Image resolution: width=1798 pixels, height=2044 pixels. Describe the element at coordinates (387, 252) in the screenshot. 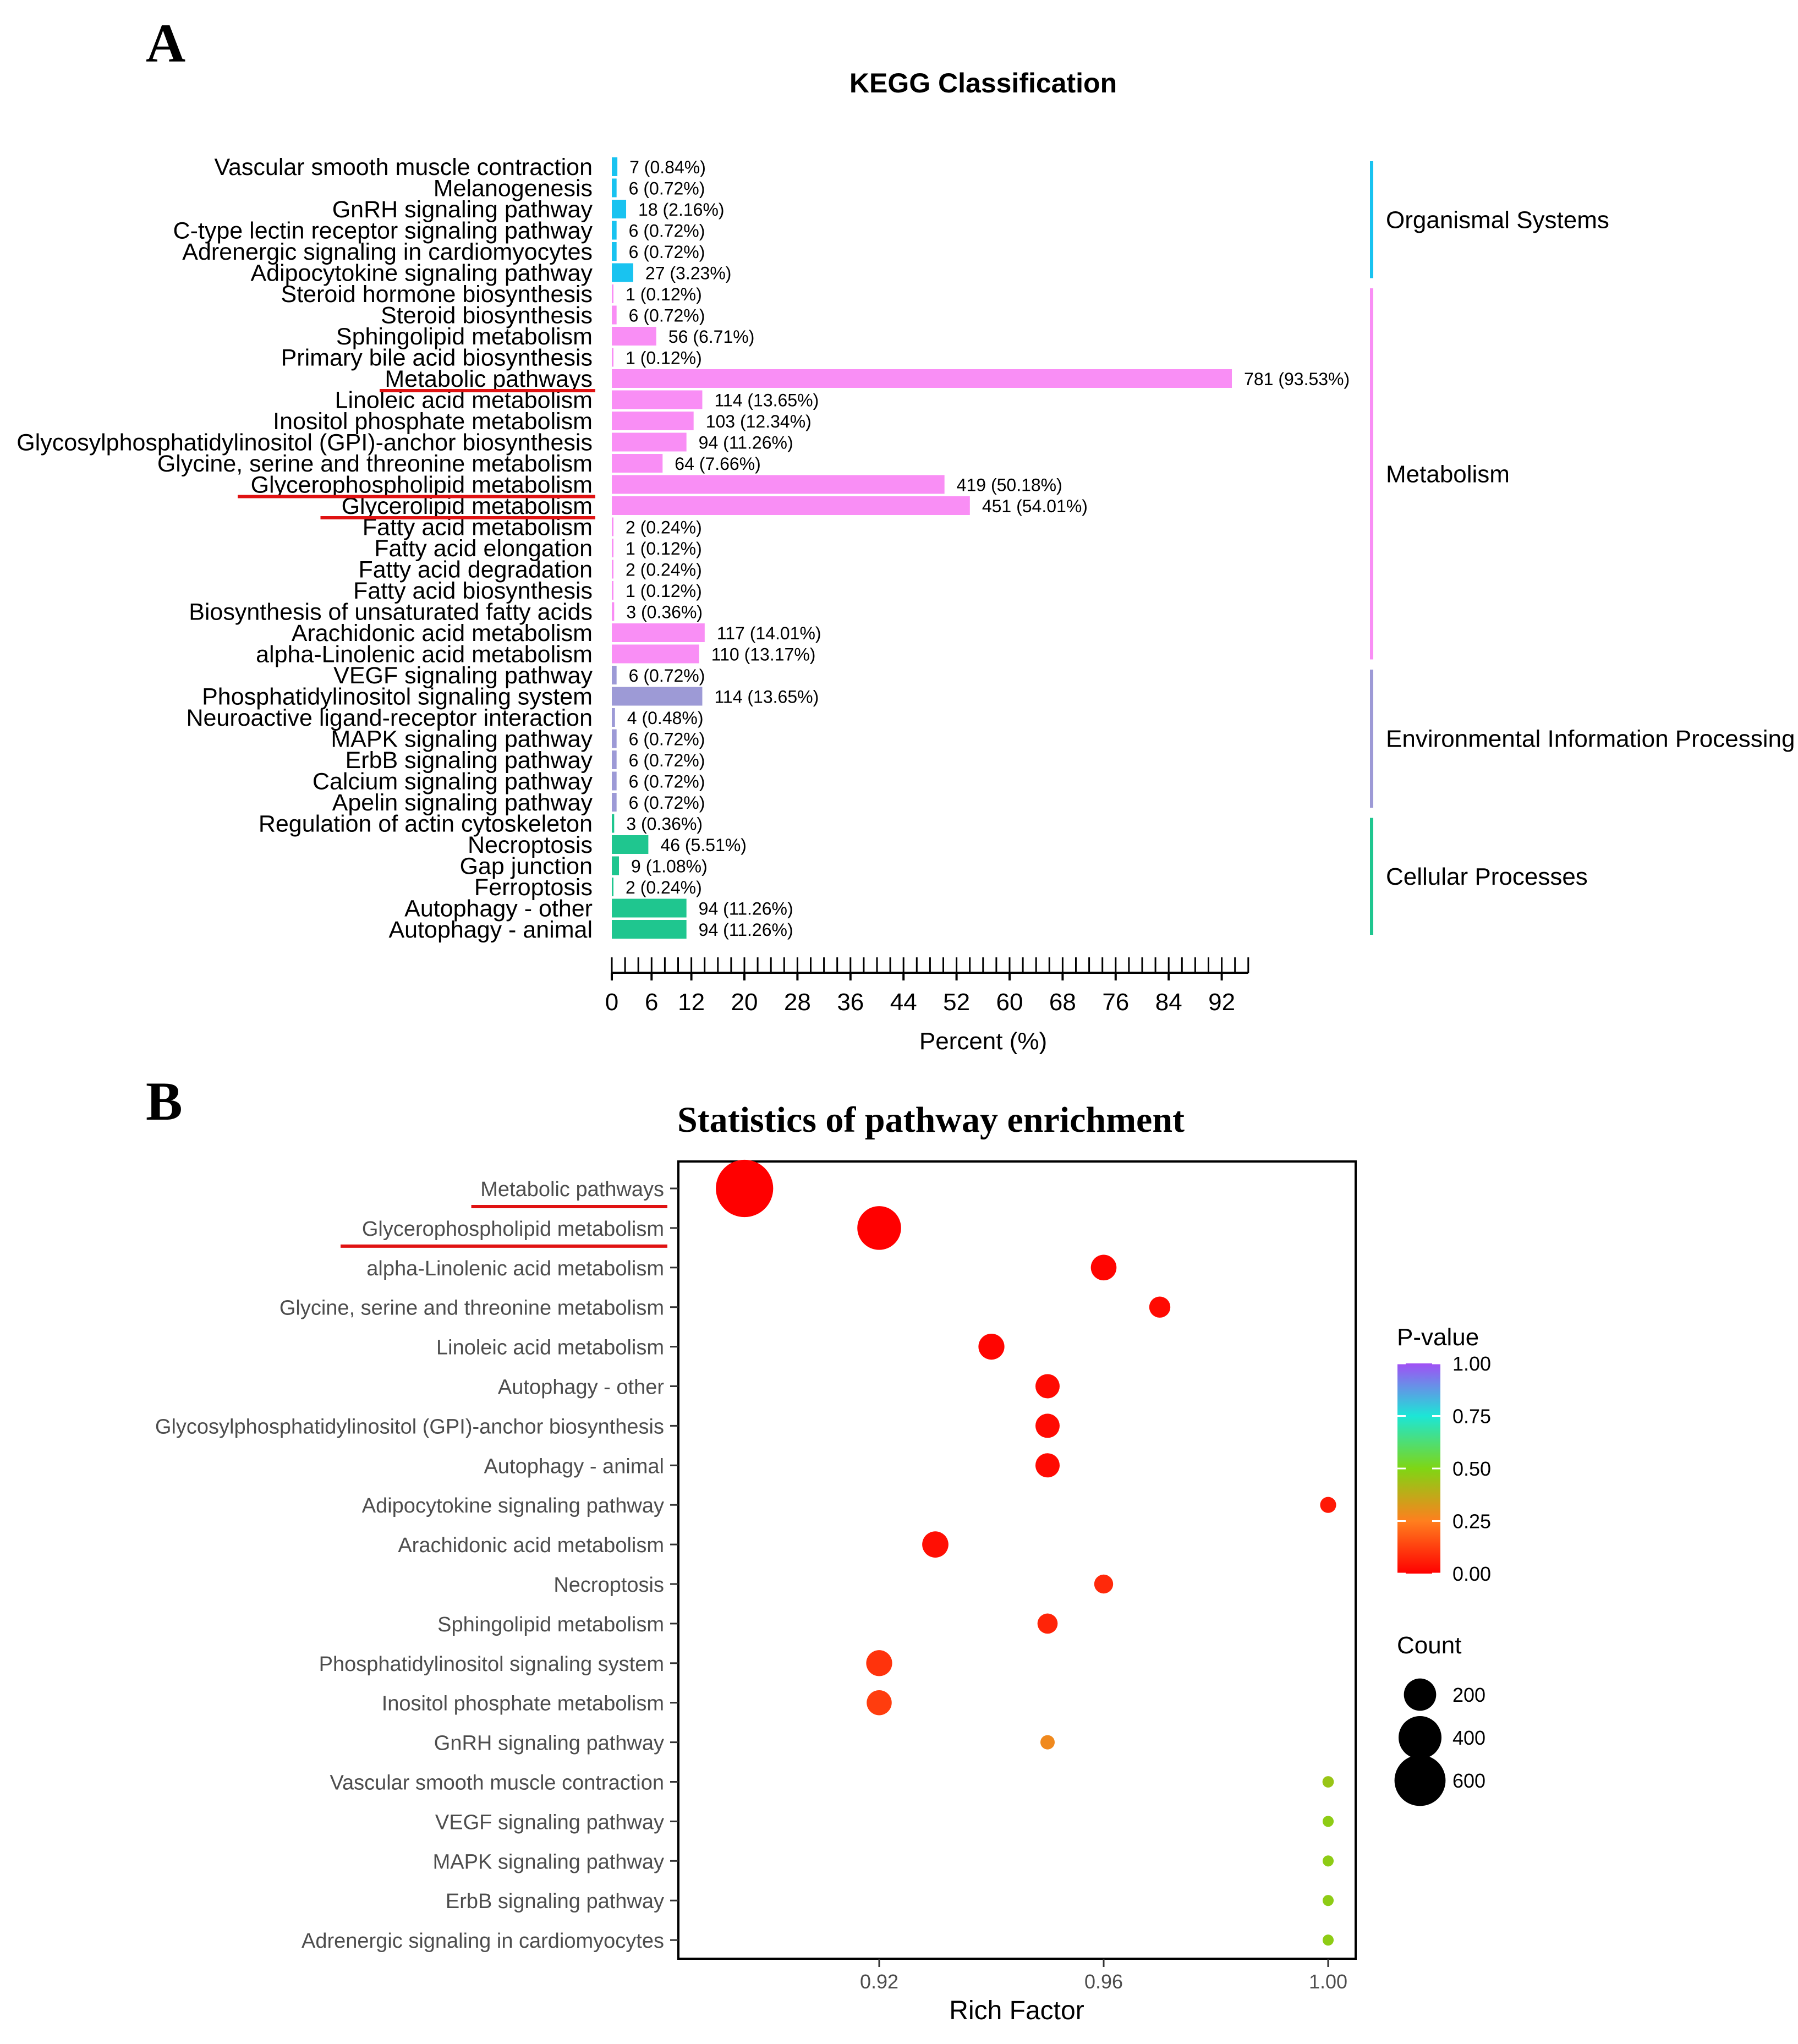

I see `category-label: Adrenergic signaling in cardiomyocytes` at that location.